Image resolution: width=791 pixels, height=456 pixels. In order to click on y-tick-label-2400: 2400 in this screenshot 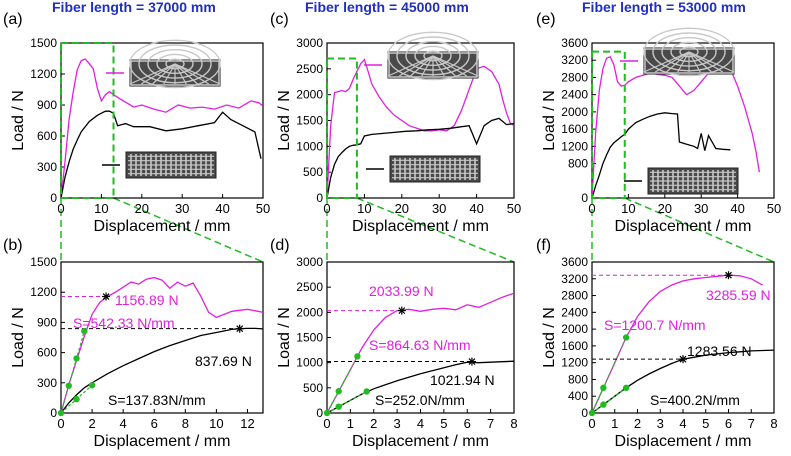, I will do `click(574, 312)`.